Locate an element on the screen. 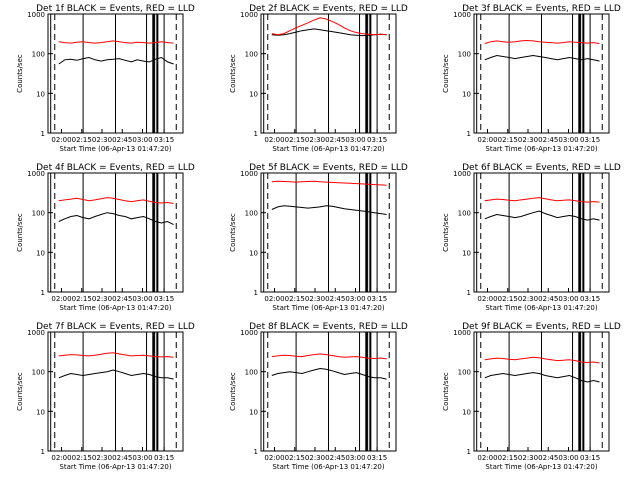  subplot-title: Det 9f BLACK = Events, RED = LLD is located at coordinates (541, 327).